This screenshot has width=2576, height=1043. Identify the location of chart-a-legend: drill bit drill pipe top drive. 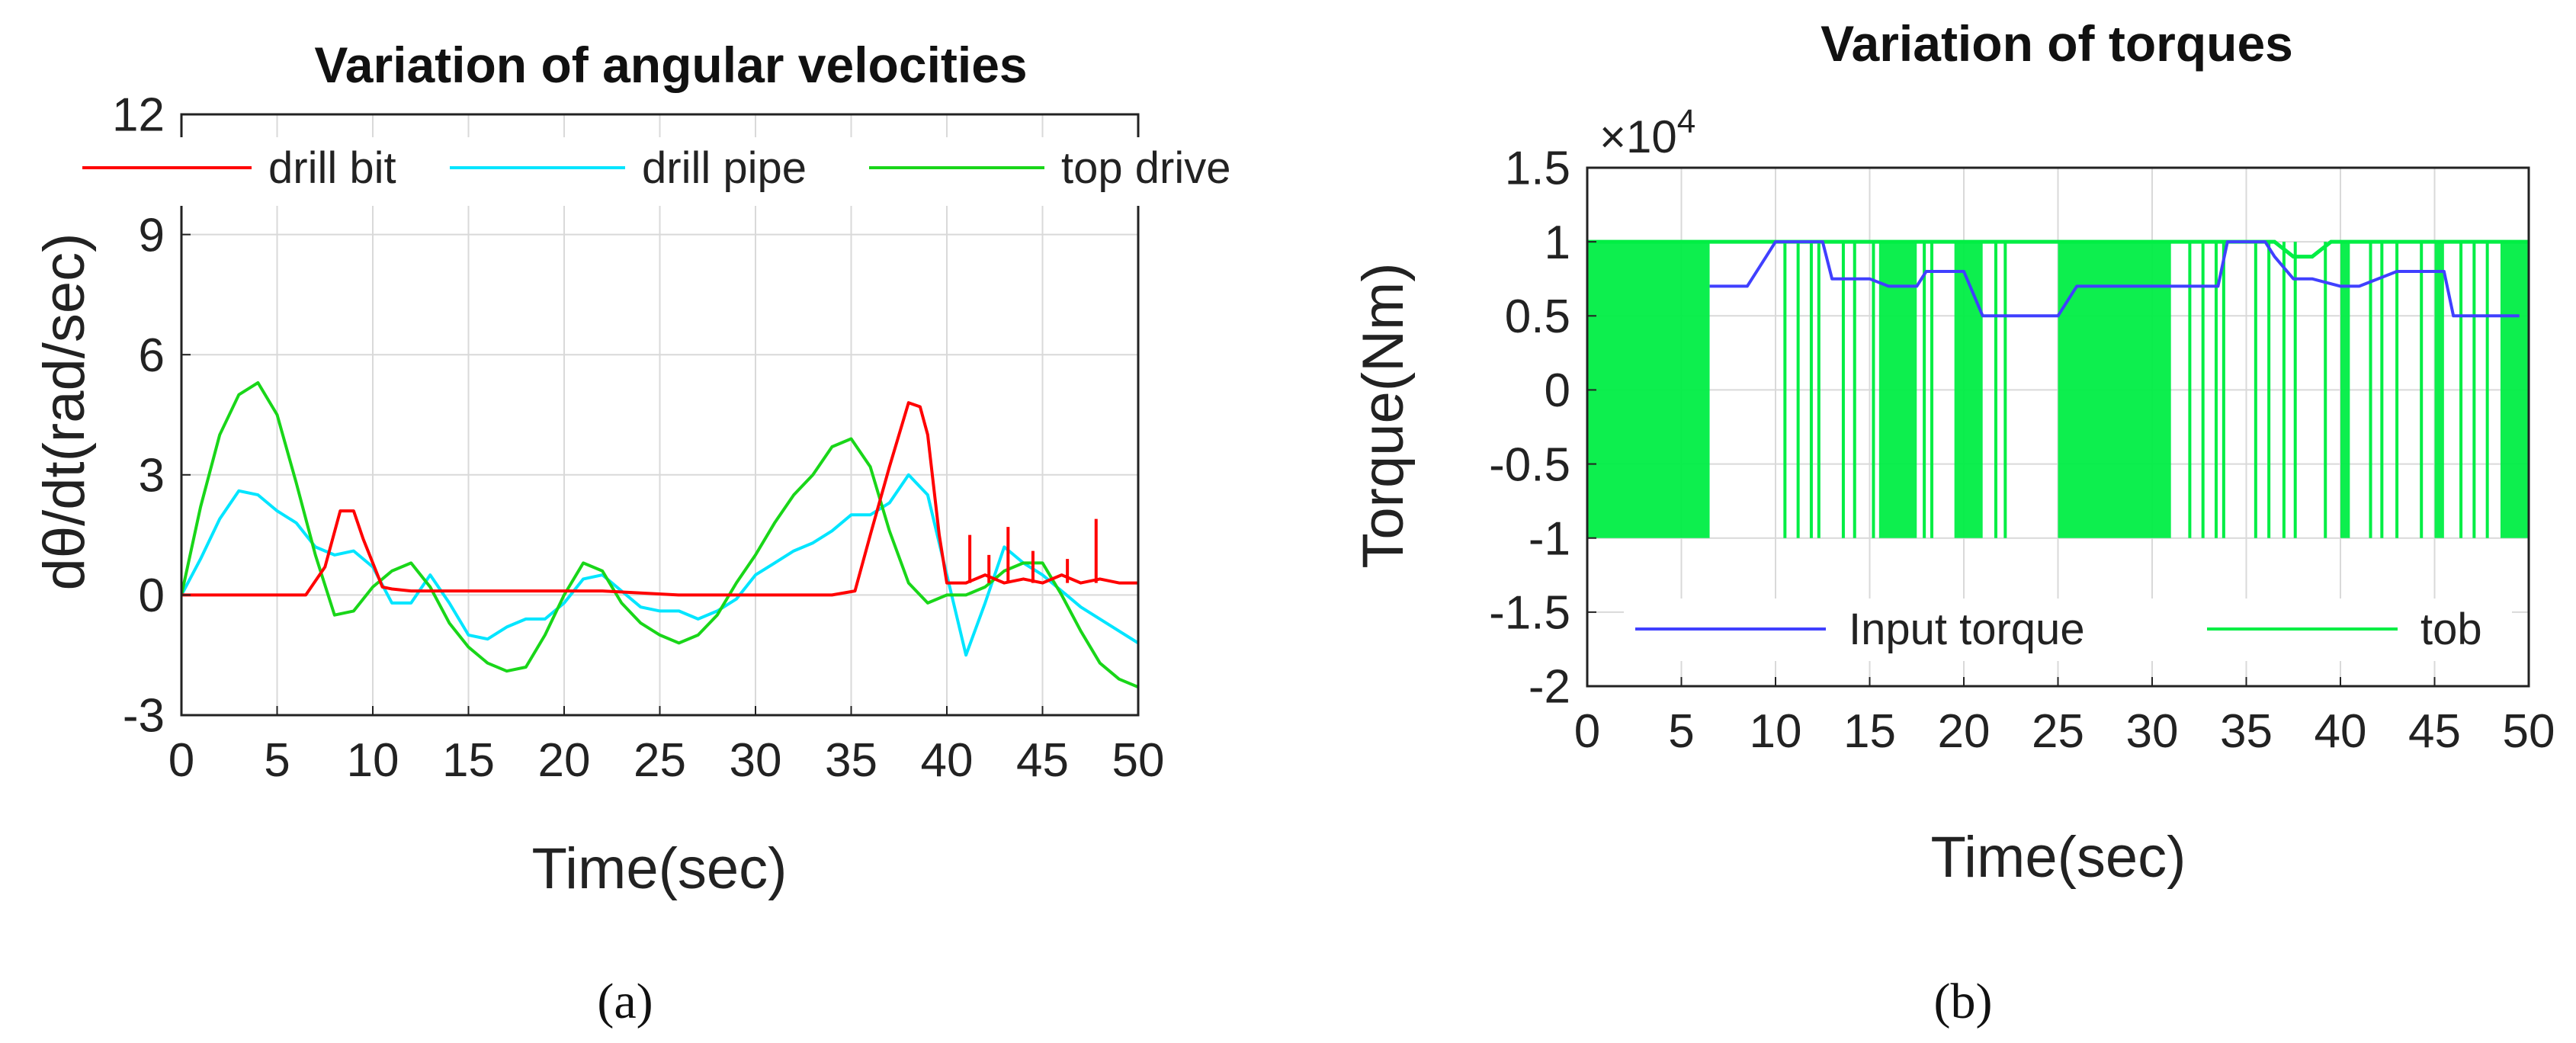
(674, 172).